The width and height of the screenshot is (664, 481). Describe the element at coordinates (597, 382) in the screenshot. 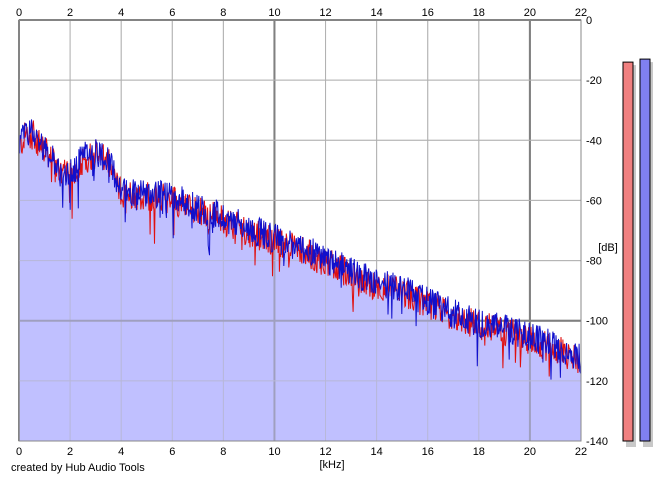

I see `y-tick-label: -120` at that location.